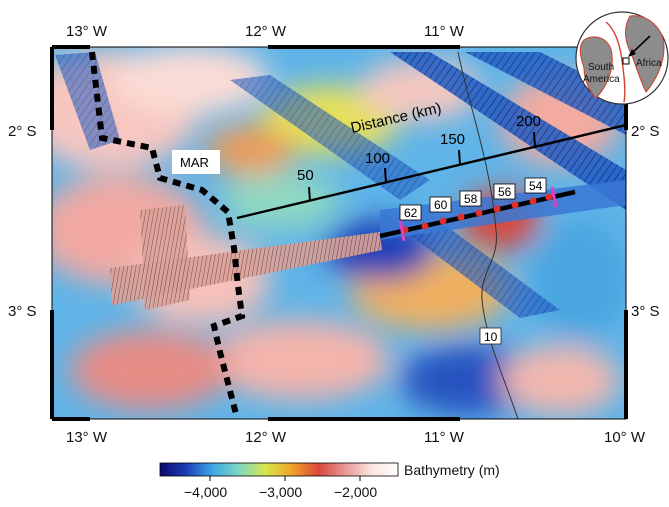 This screenshot has height=507, width=669. What do you see at coordinates (640, 45) in the screenshot?
I see `inset-arrow-line` at bounding box center [640, 45].